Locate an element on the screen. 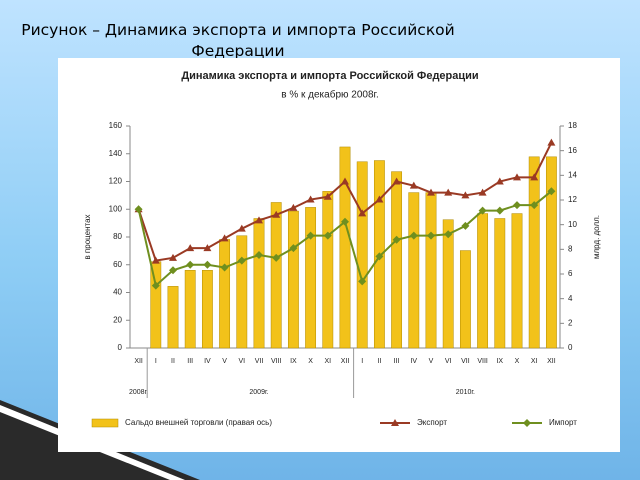 The width and height of the screenshot is (640, 480). y-tick-label: 100 is located at coordinates (116, 208).